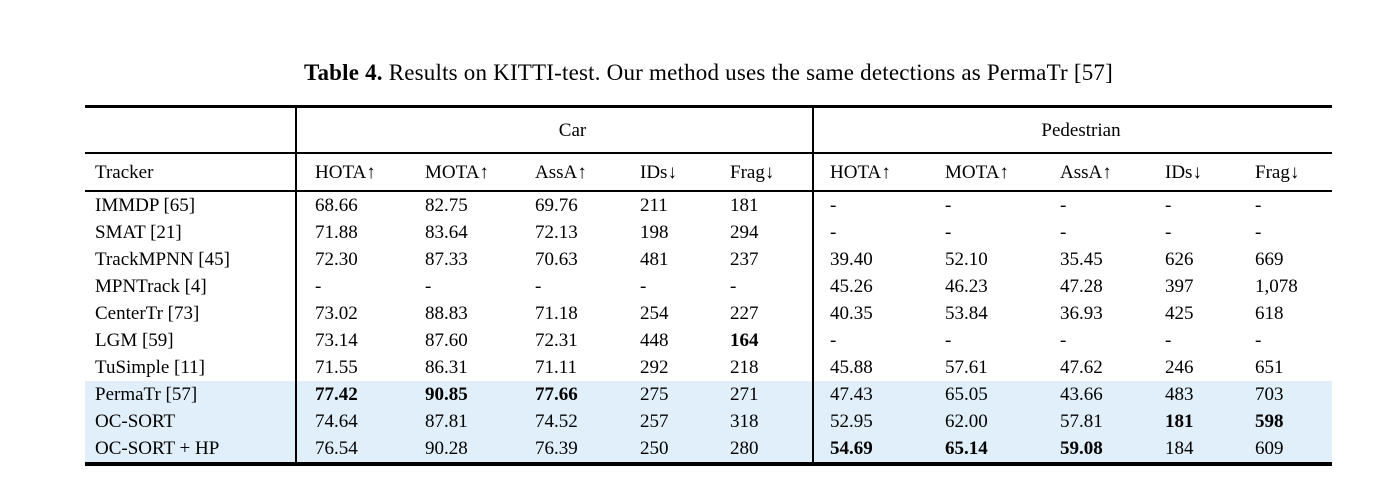  What do you see at coordinates (654, 394) in the screenshot?
I see `metric-value: 275` at bounding box center [654, 394].